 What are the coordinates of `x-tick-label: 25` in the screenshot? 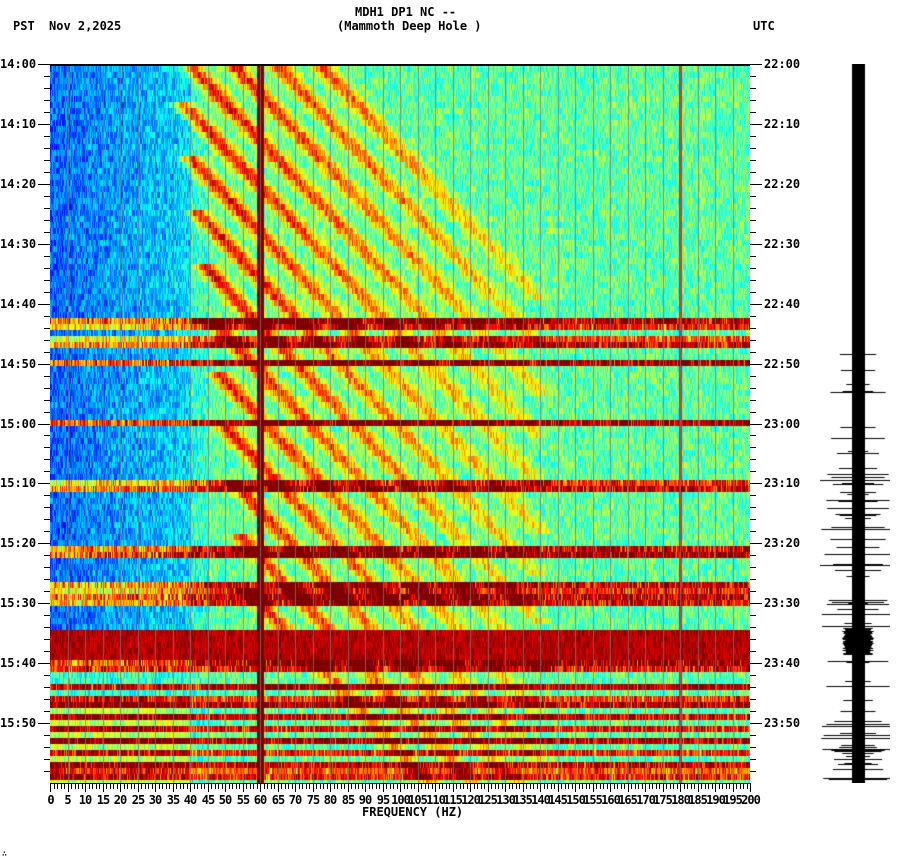 It's located at (138, 800).